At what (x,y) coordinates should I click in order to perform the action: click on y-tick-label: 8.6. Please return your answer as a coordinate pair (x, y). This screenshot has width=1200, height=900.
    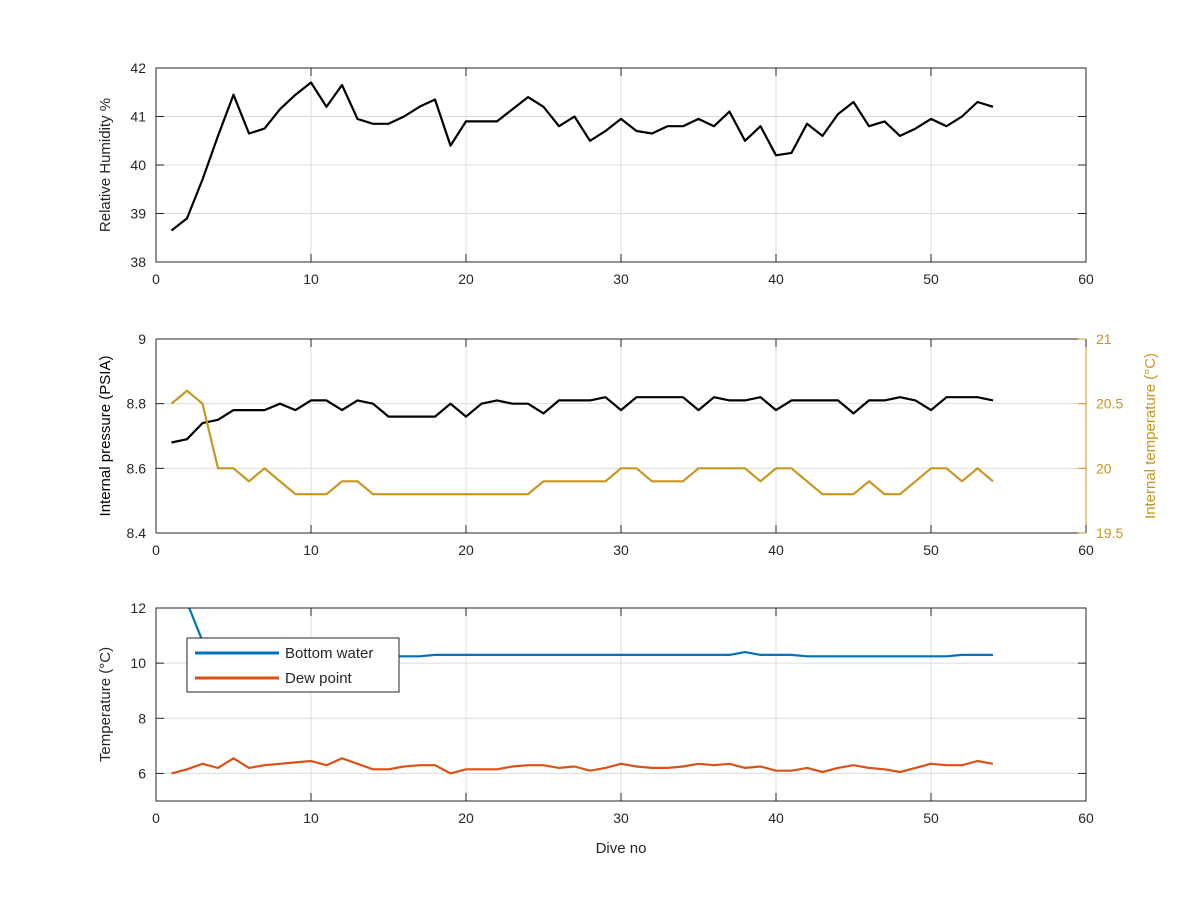
    Looking at the image, I should click on (137, 468).